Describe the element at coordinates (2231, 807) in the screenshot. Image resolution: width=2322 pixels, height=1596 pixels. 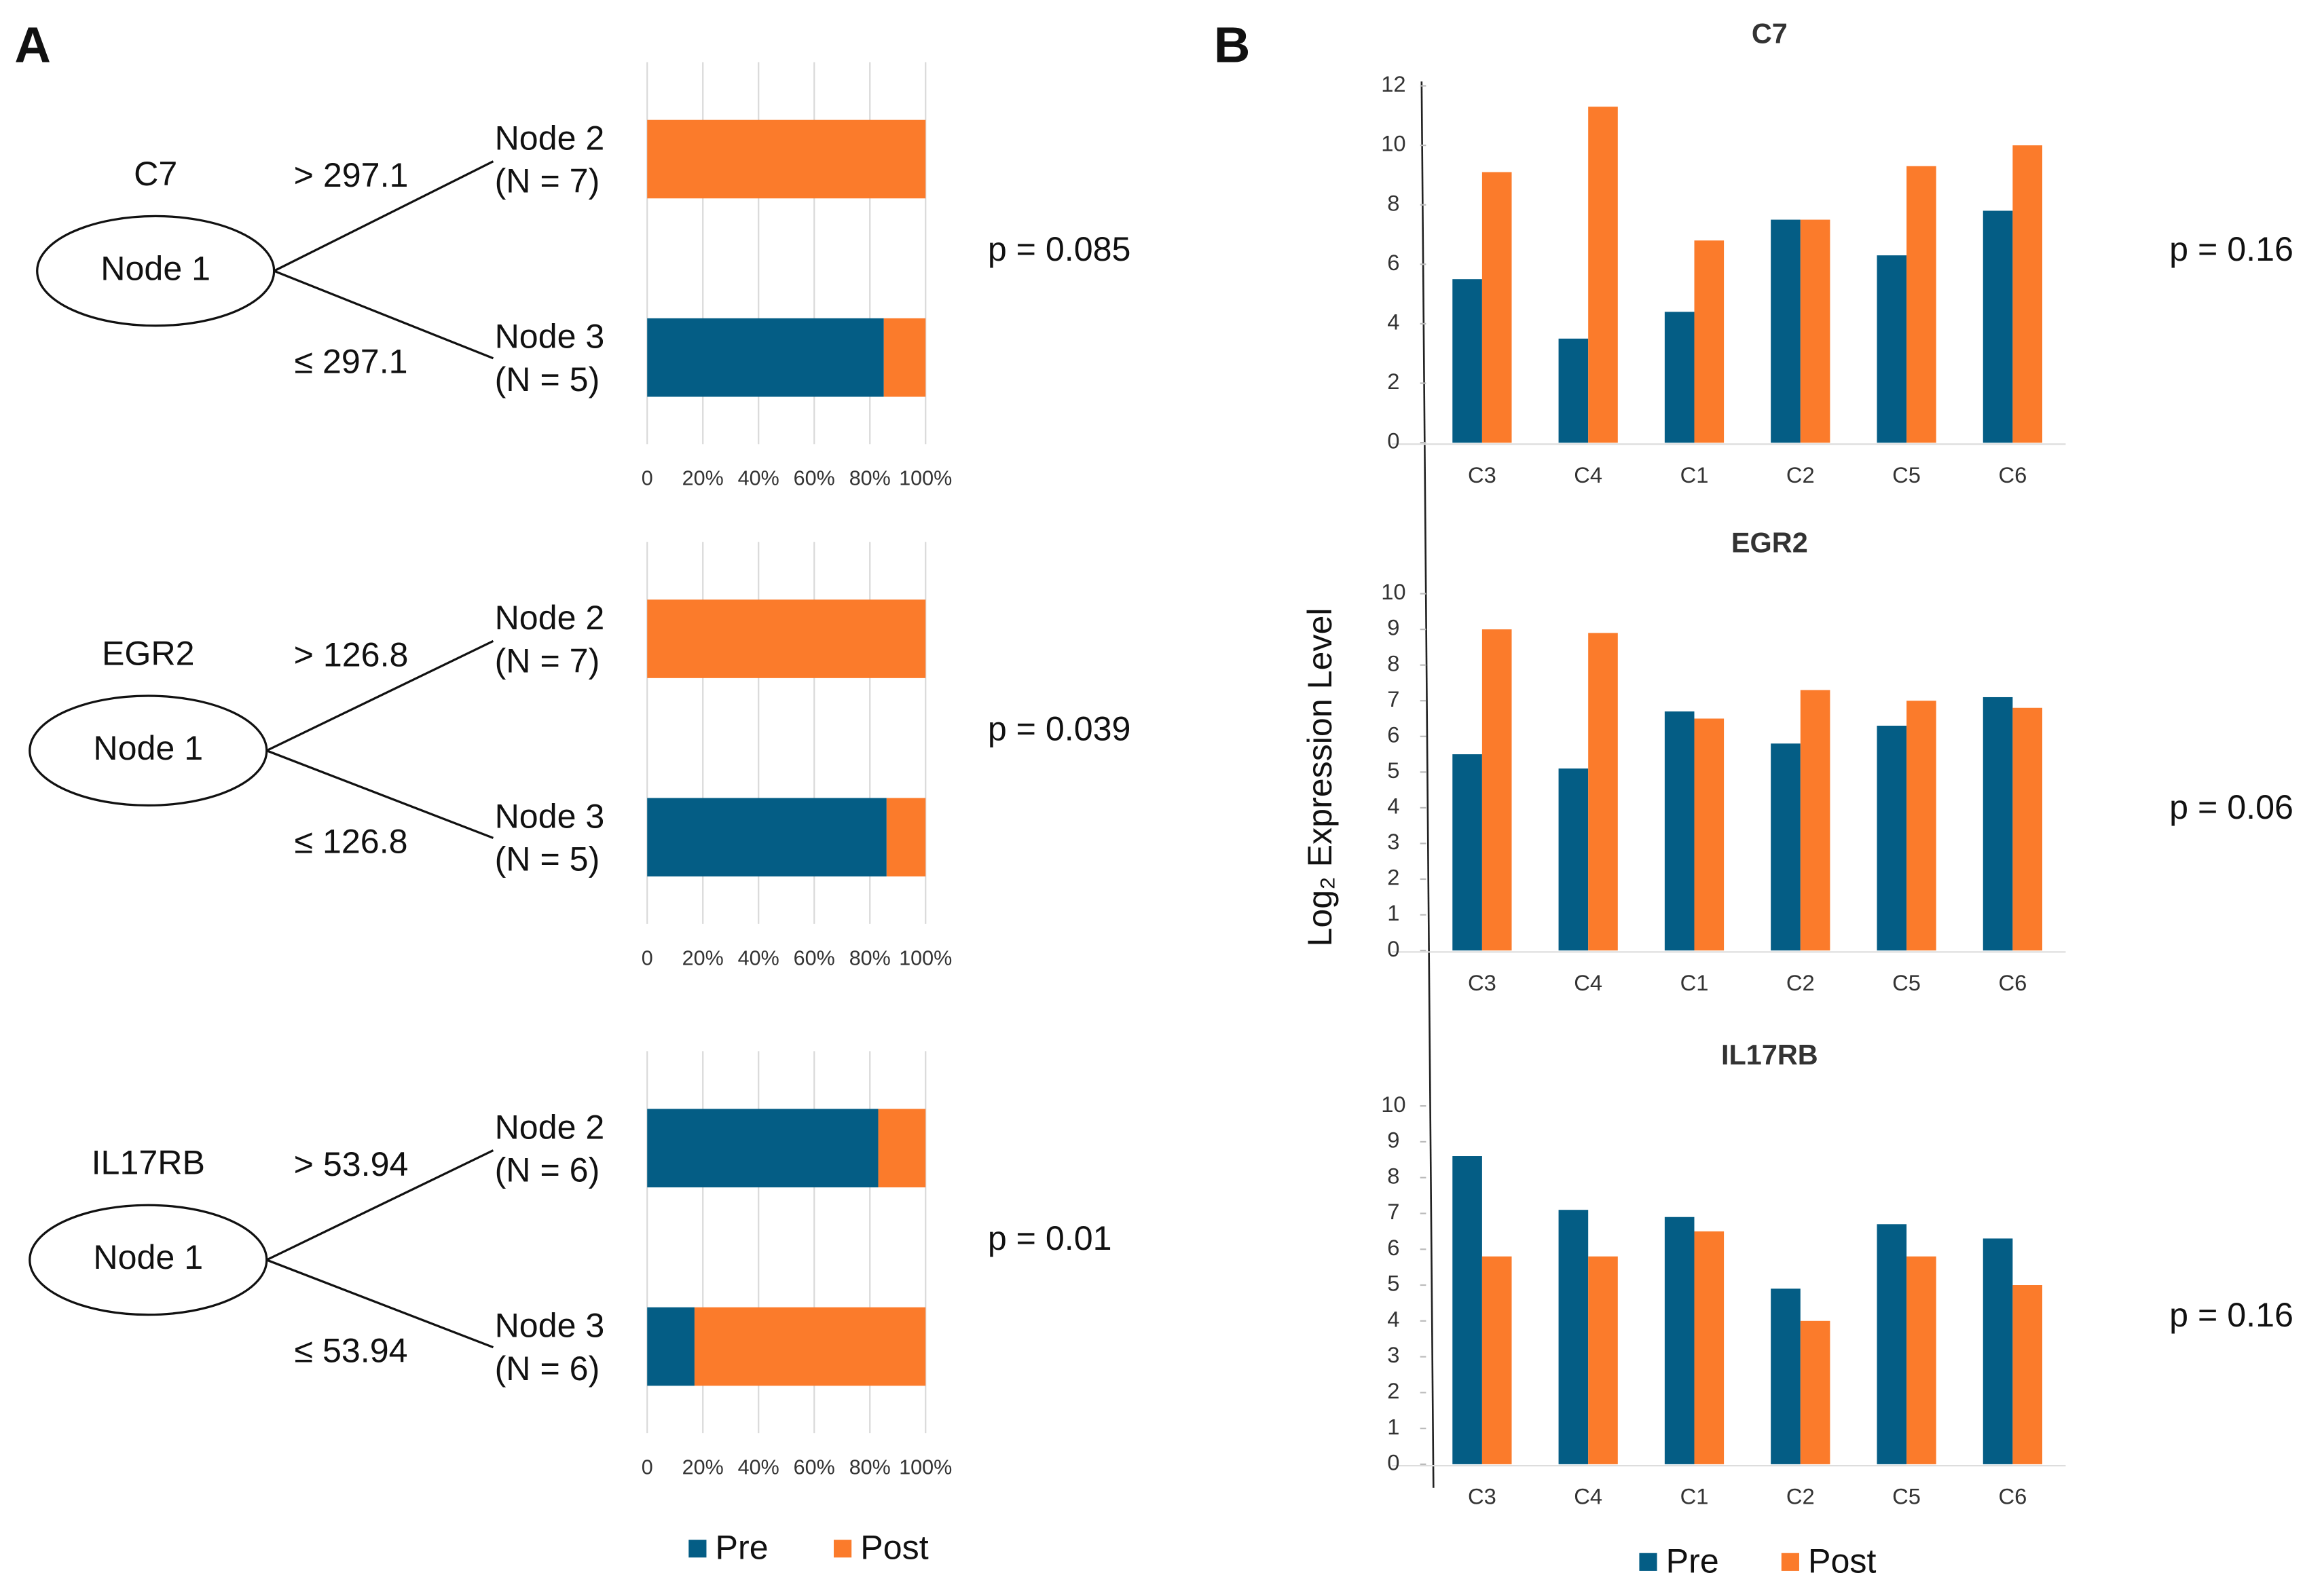
I see `p-value: p = 0.06` at that location.